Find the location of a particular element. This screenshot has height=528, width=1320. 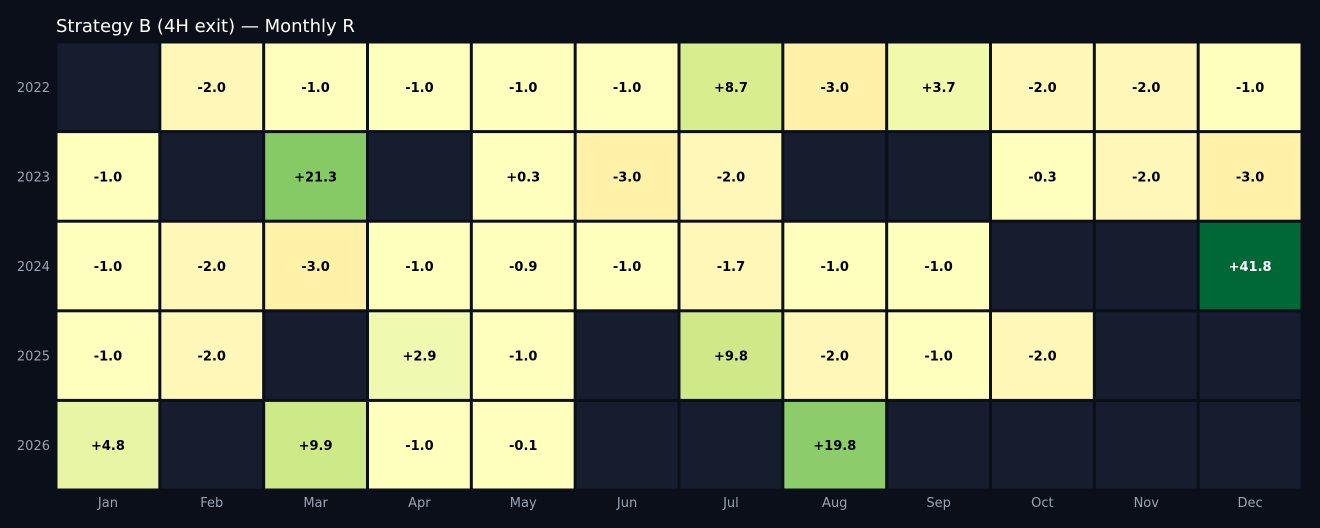

cell-value-label: +21.3 is located at coordinates (315, 177).